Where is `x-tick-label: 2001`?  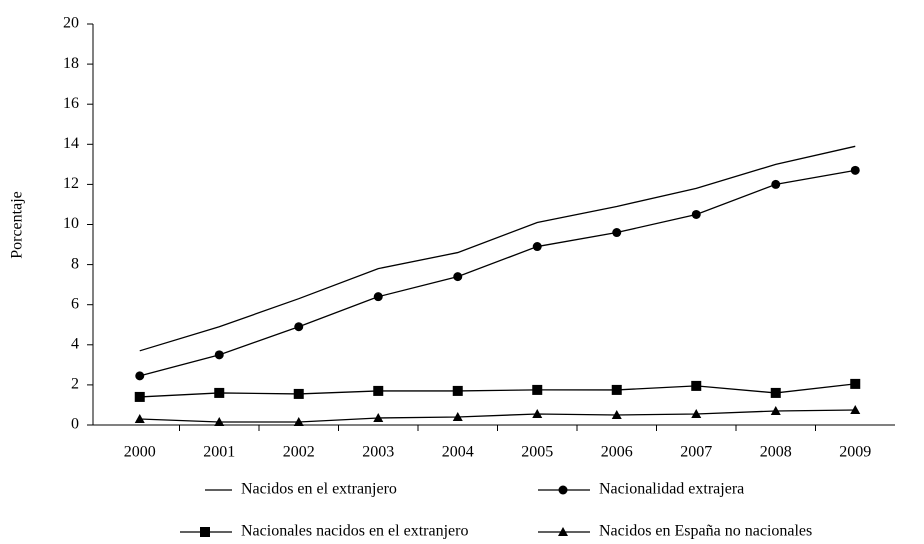 x-tick-label: 2001 is located at coordinates (219, 452).